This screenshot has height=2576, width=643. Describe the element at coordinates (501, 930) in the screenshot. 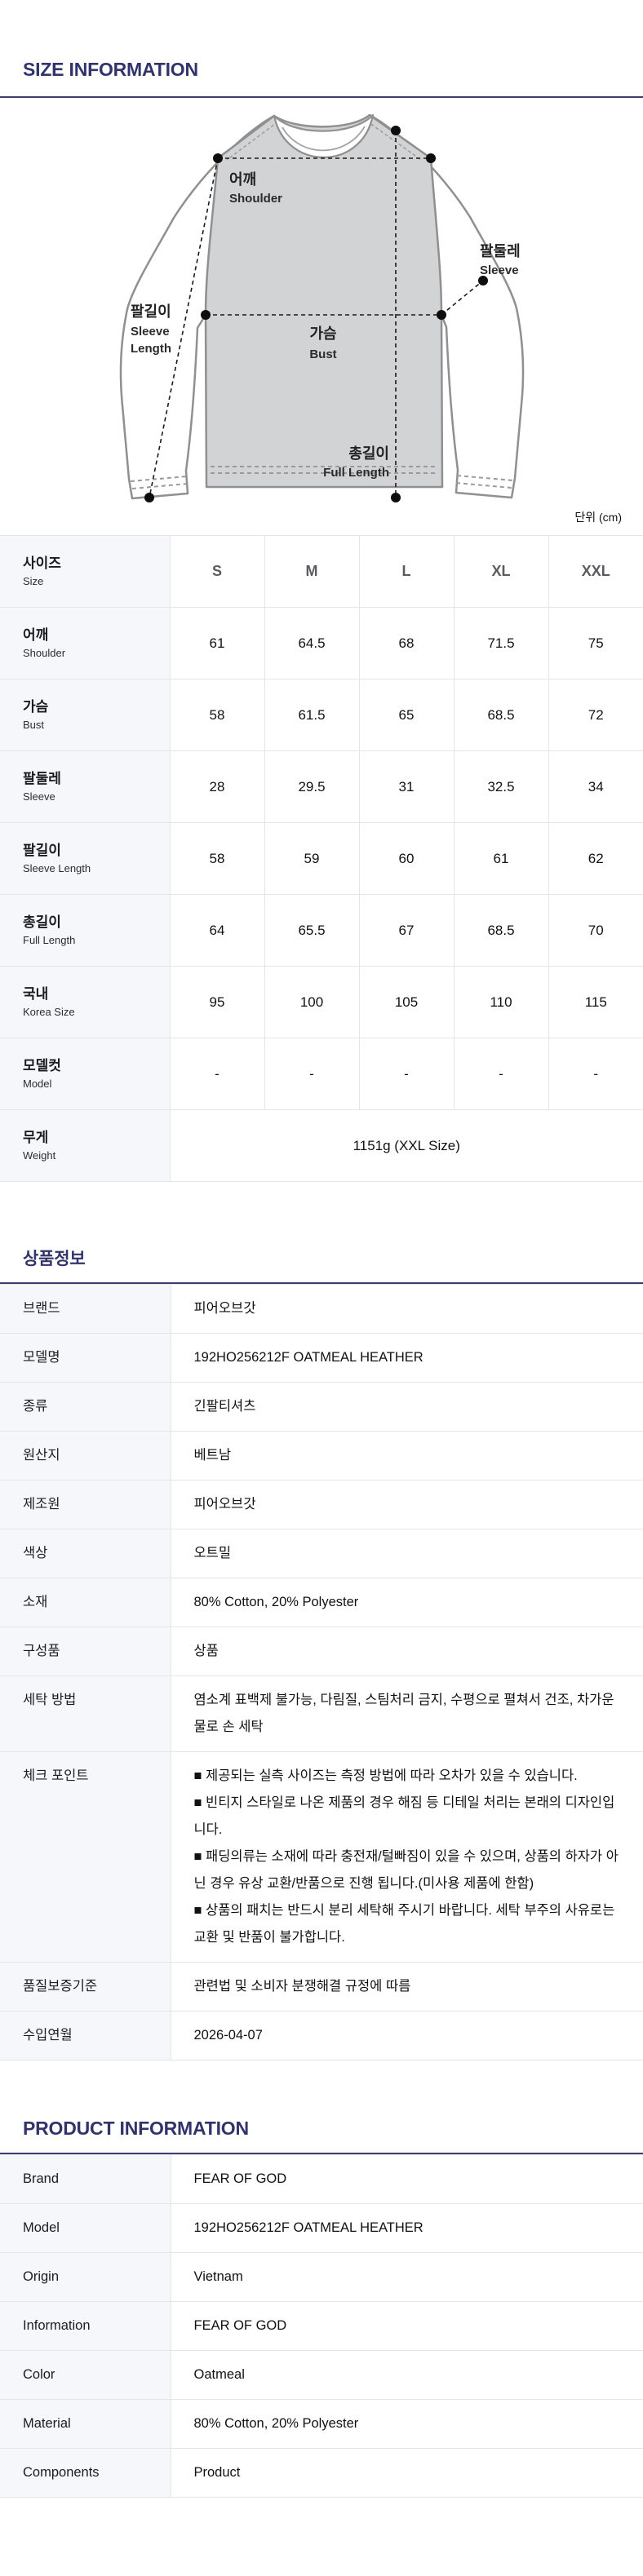

I see `cell-value: 68.5` at that location.